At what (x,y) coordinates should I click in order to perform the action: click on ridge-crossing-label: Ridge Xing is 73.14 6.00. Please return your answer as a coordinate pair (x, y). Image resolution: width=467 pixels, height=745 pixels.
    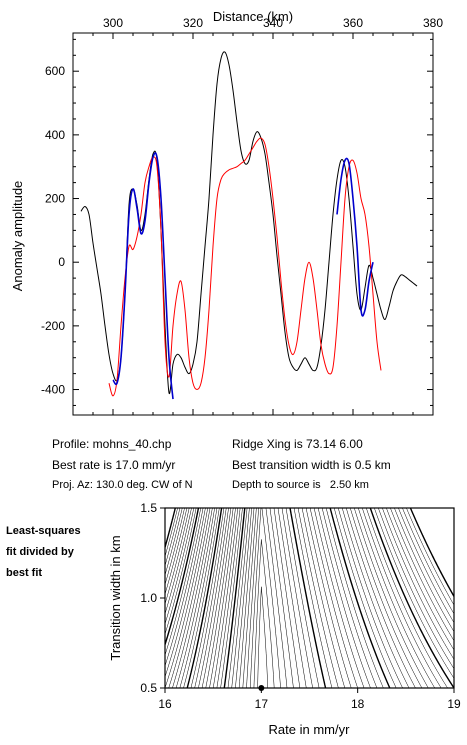
    Looking at the image, I should click on (297, 444).